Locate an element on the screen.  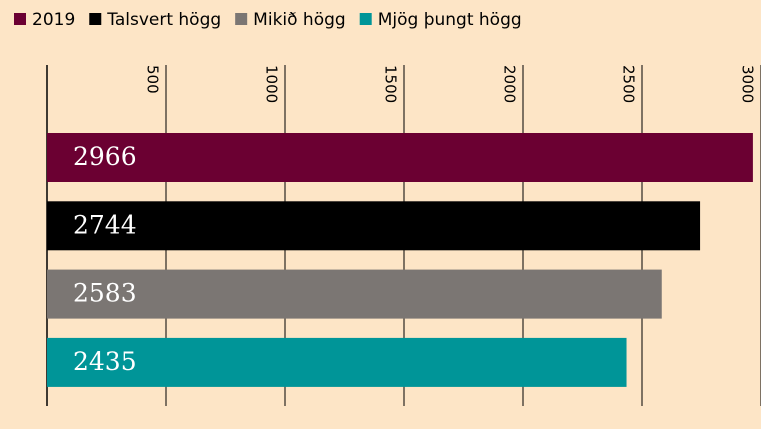
legend-label: Mikið högg is located at coordinates (299, 20).